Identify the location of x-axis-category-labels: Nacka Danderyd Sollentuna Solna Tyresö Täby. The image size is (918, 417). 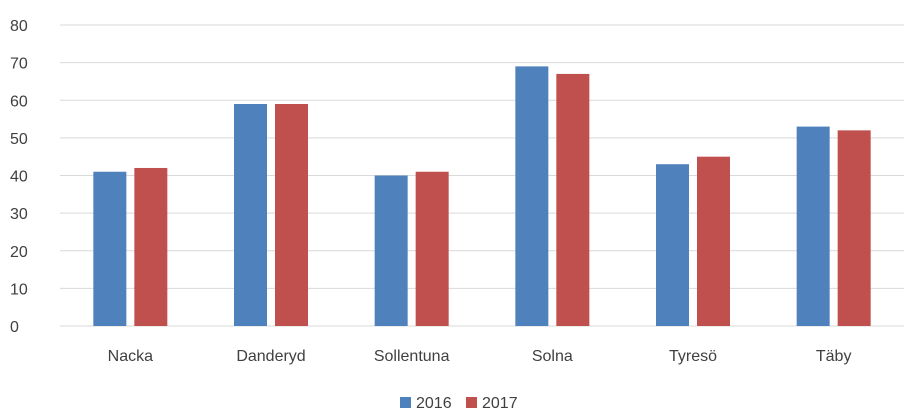
(480, 356).